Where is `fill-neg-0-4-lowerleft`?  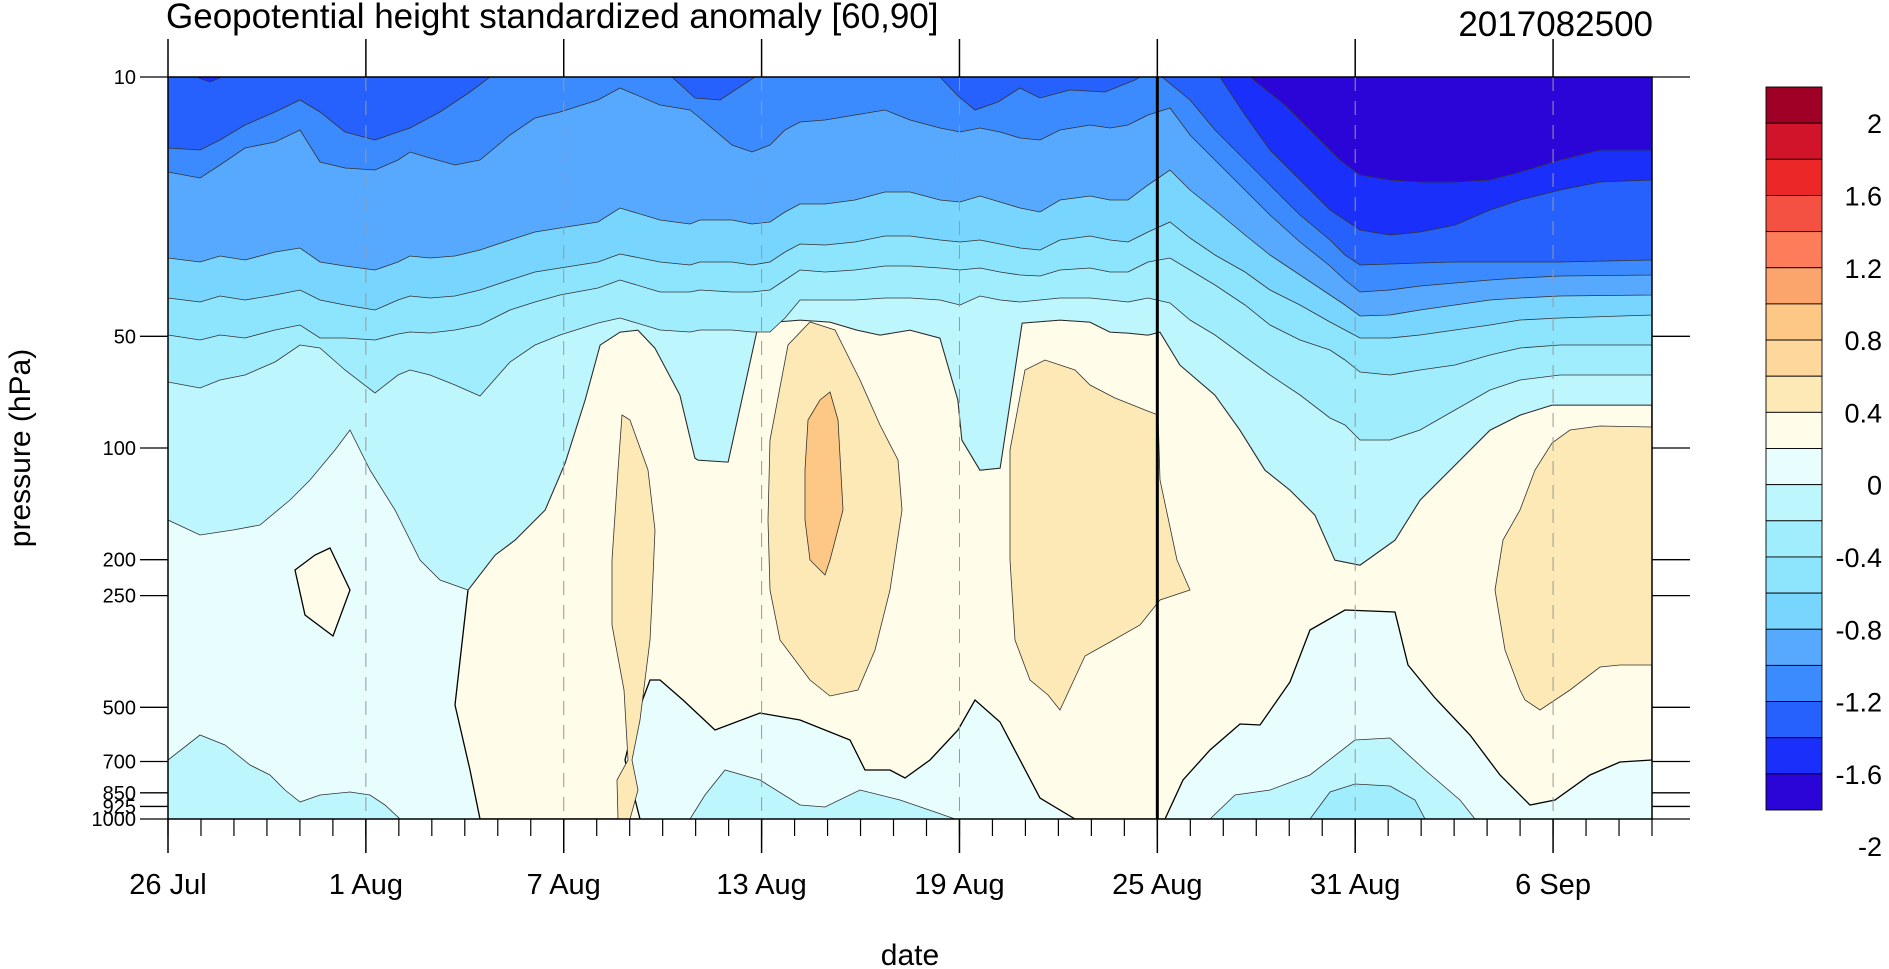 fill-neg-0-4-lowerleft is located at coordinates (284, 776).